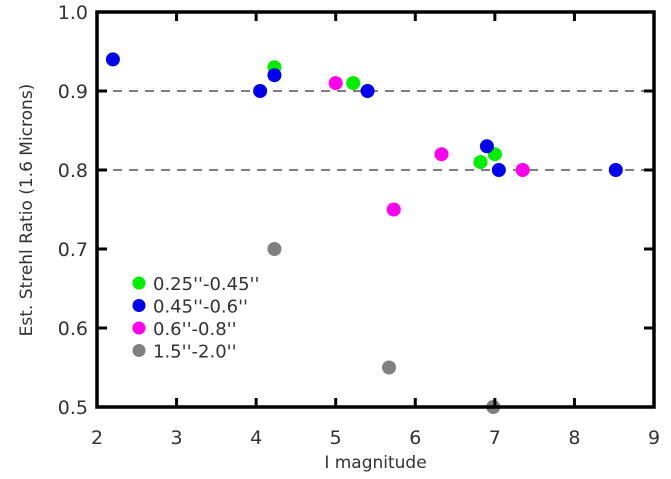 This screenshot has height=479, width=671. I want to click on x-tick-label: 7, so click(495, 438).